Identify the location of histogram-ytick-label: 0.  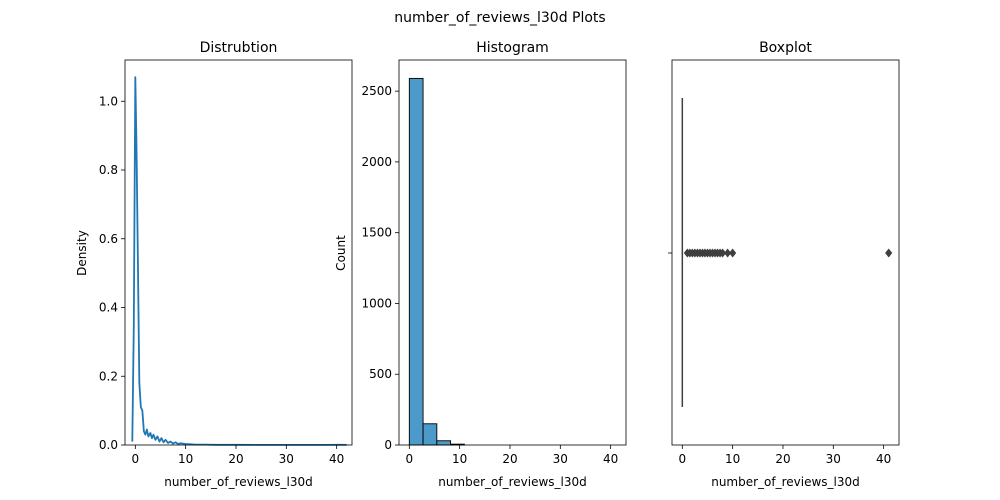
(388, 445).